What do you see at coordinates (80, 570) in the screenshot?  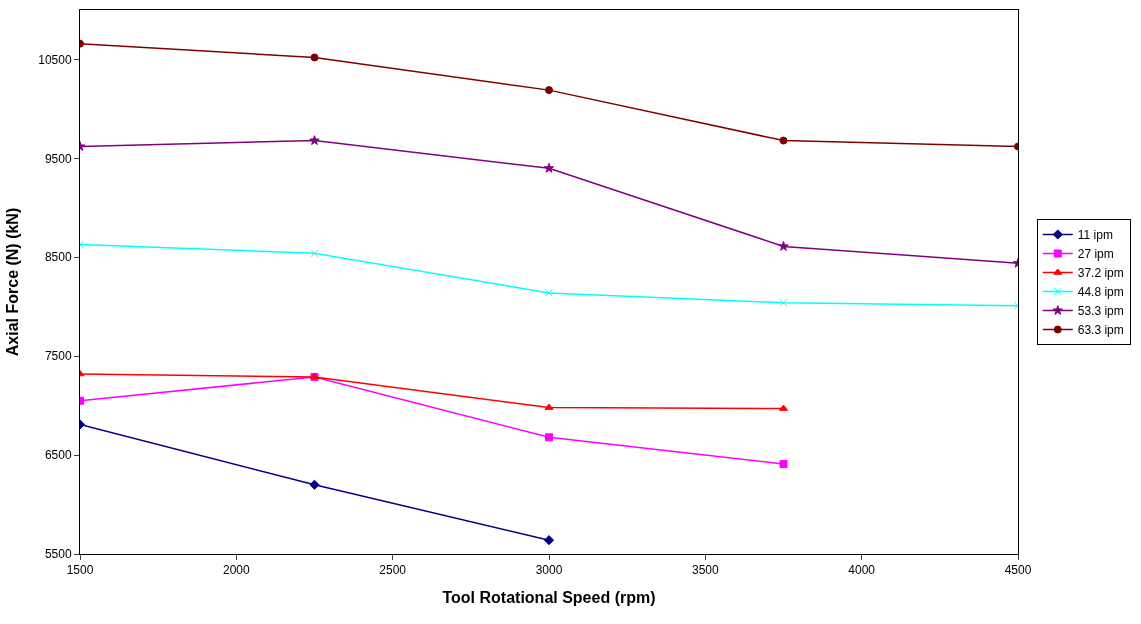 I see `x-tick-label: 1500` at bounding box center [80, 570].